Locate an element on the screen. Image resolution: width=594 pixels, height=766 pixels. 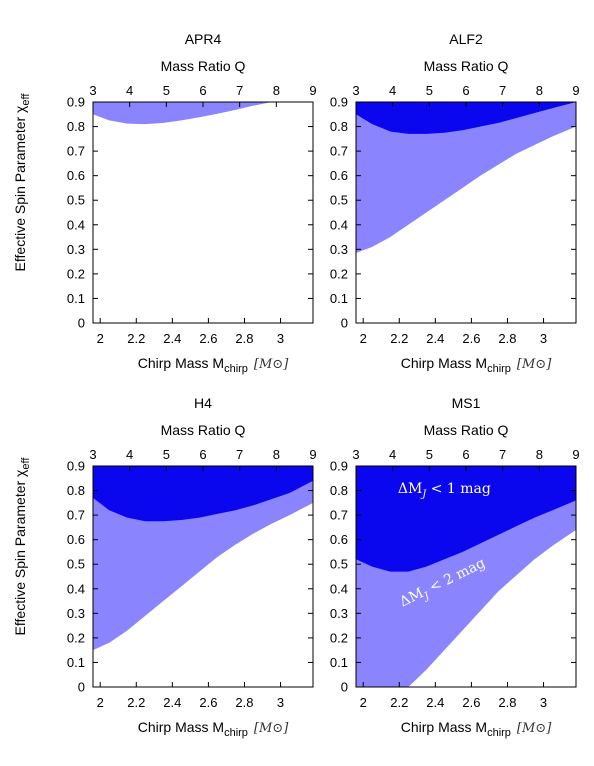
panel-title: ALF2 is located at coordinates (466, 39).